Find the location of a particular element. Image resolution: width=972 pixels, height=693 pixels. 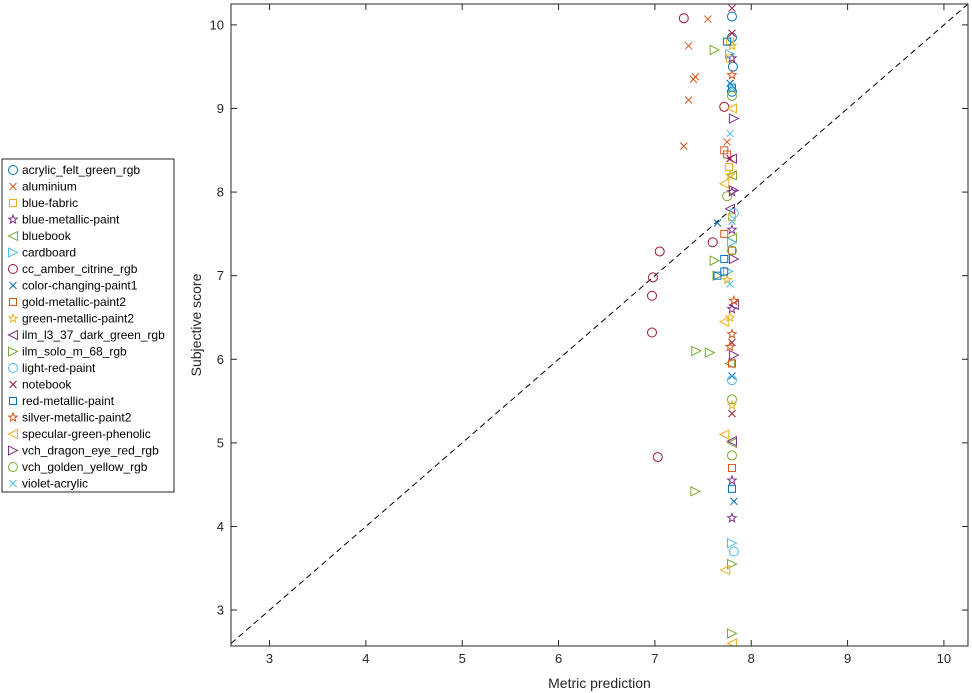

legend-entry-label: notebook is located at coordinates (47, 385).